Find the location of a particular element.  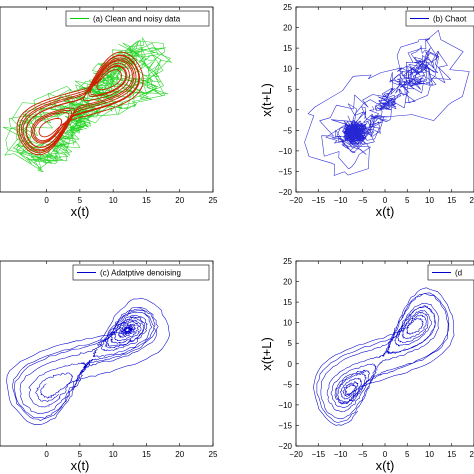

panel-c-legend-box is located at coordinates (141, 272).